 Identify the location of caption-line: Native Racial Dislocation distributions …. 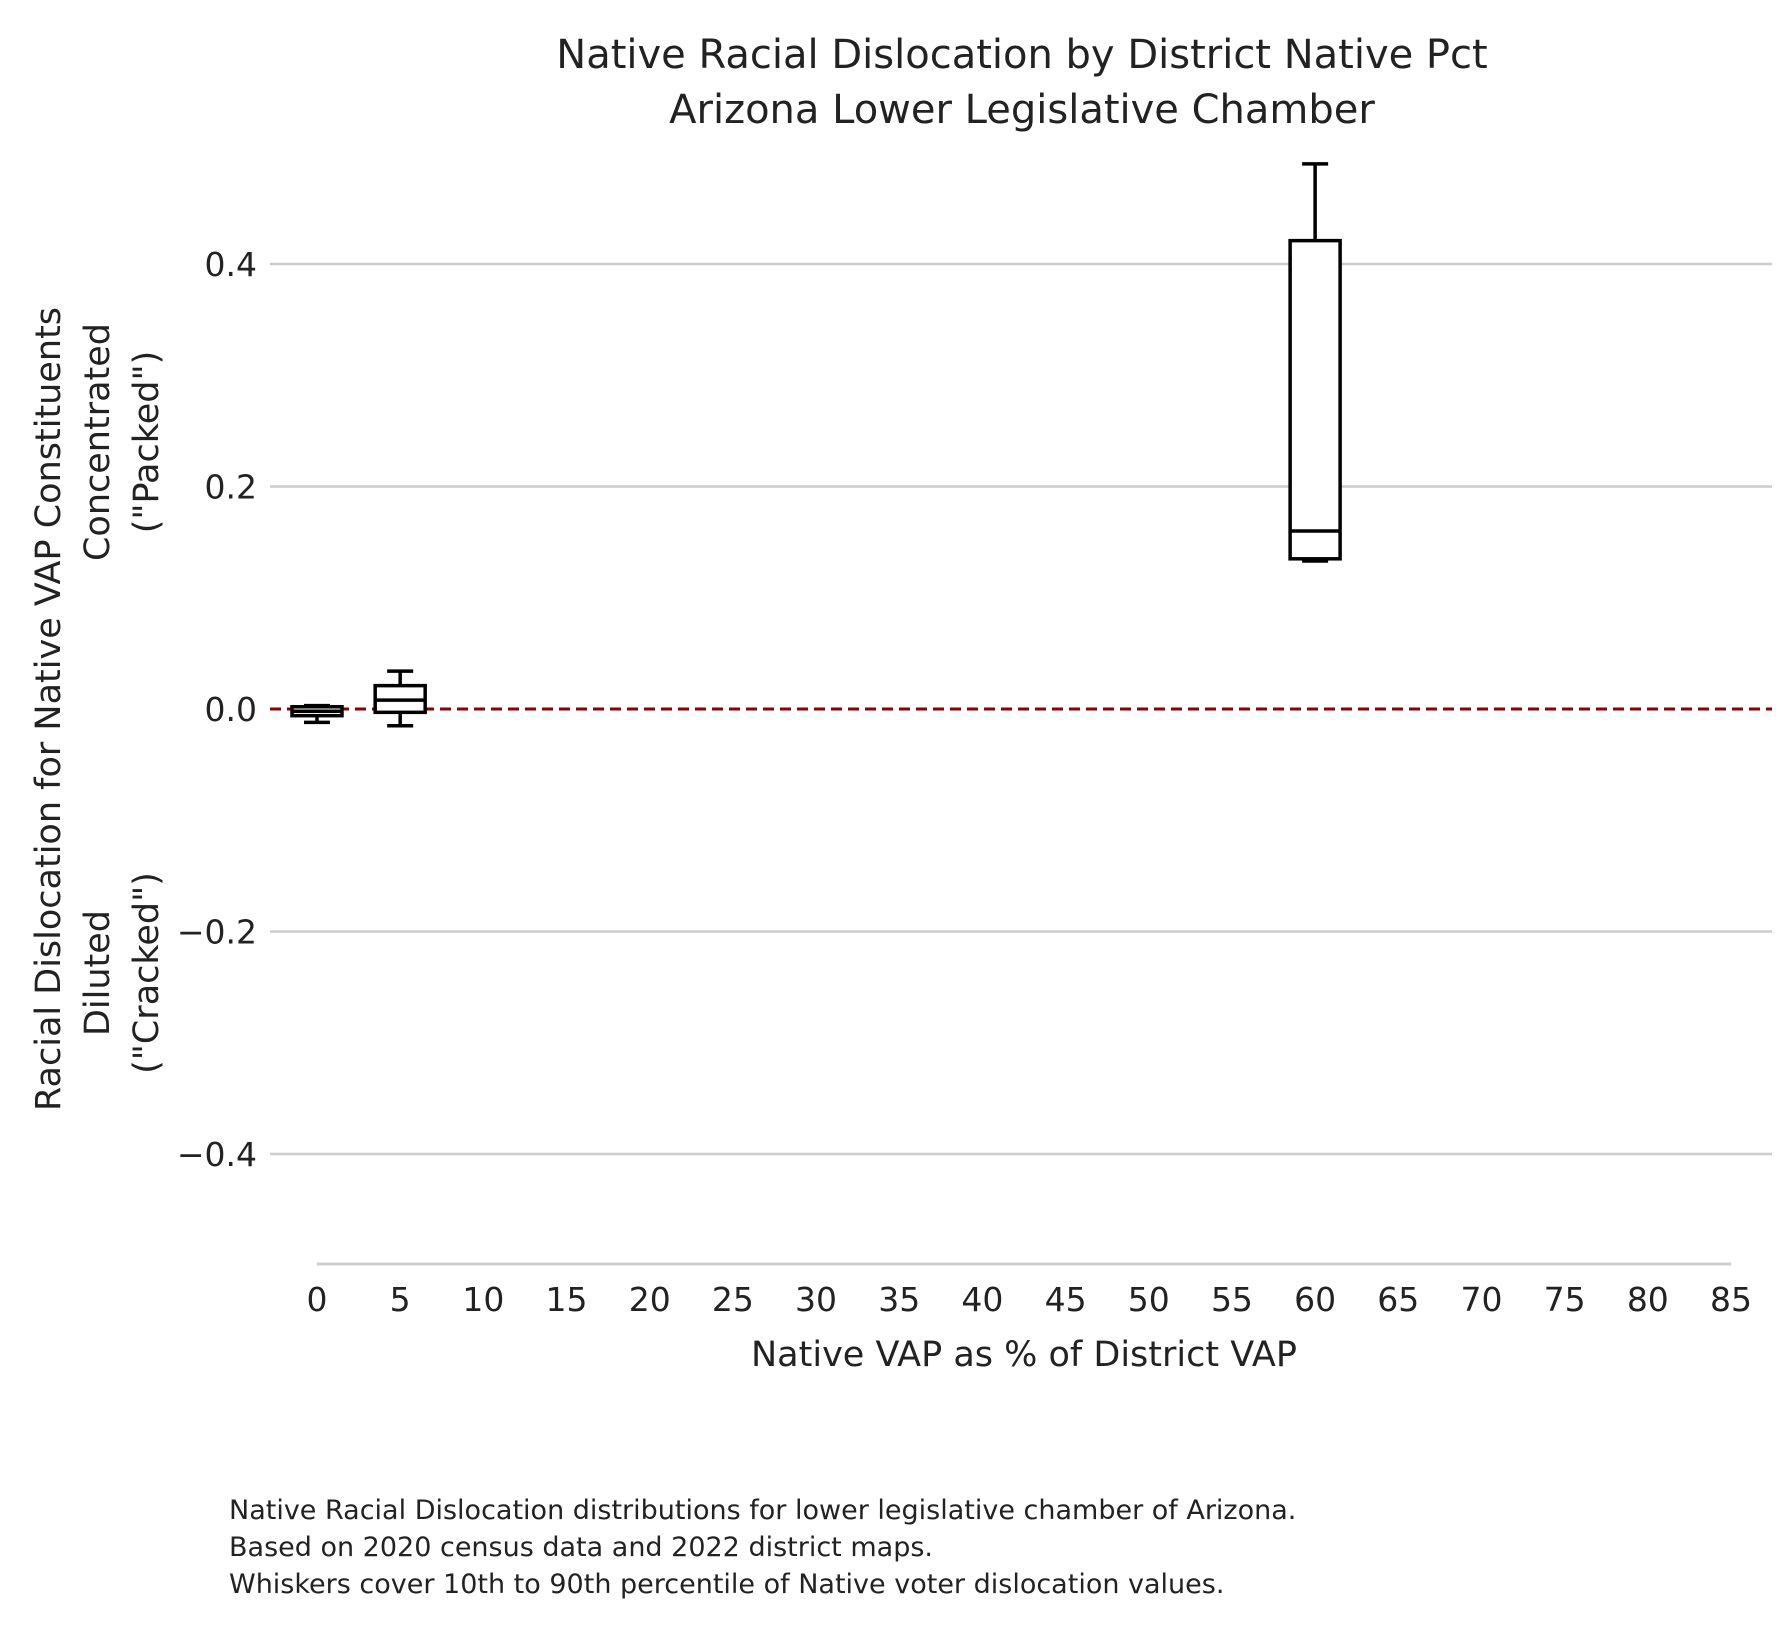
(763, 1510).